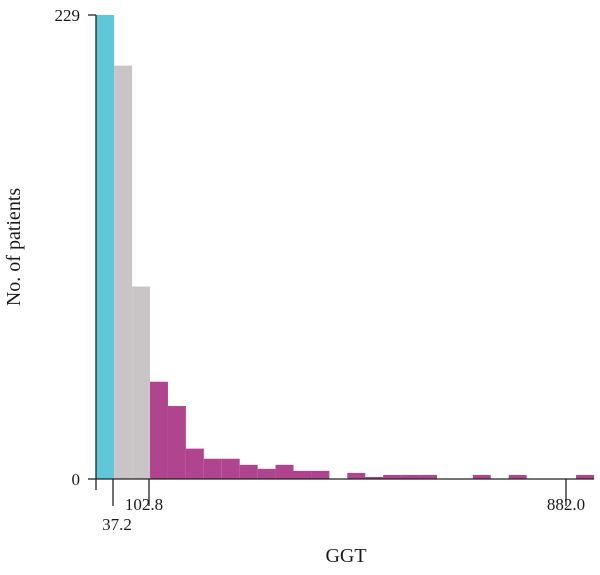 The width and height of the screenshot is (600, 575). Describe the element at coordinates (117, 524) in the screenshot. I see `x-tick-label-37: 37.2` at that location.